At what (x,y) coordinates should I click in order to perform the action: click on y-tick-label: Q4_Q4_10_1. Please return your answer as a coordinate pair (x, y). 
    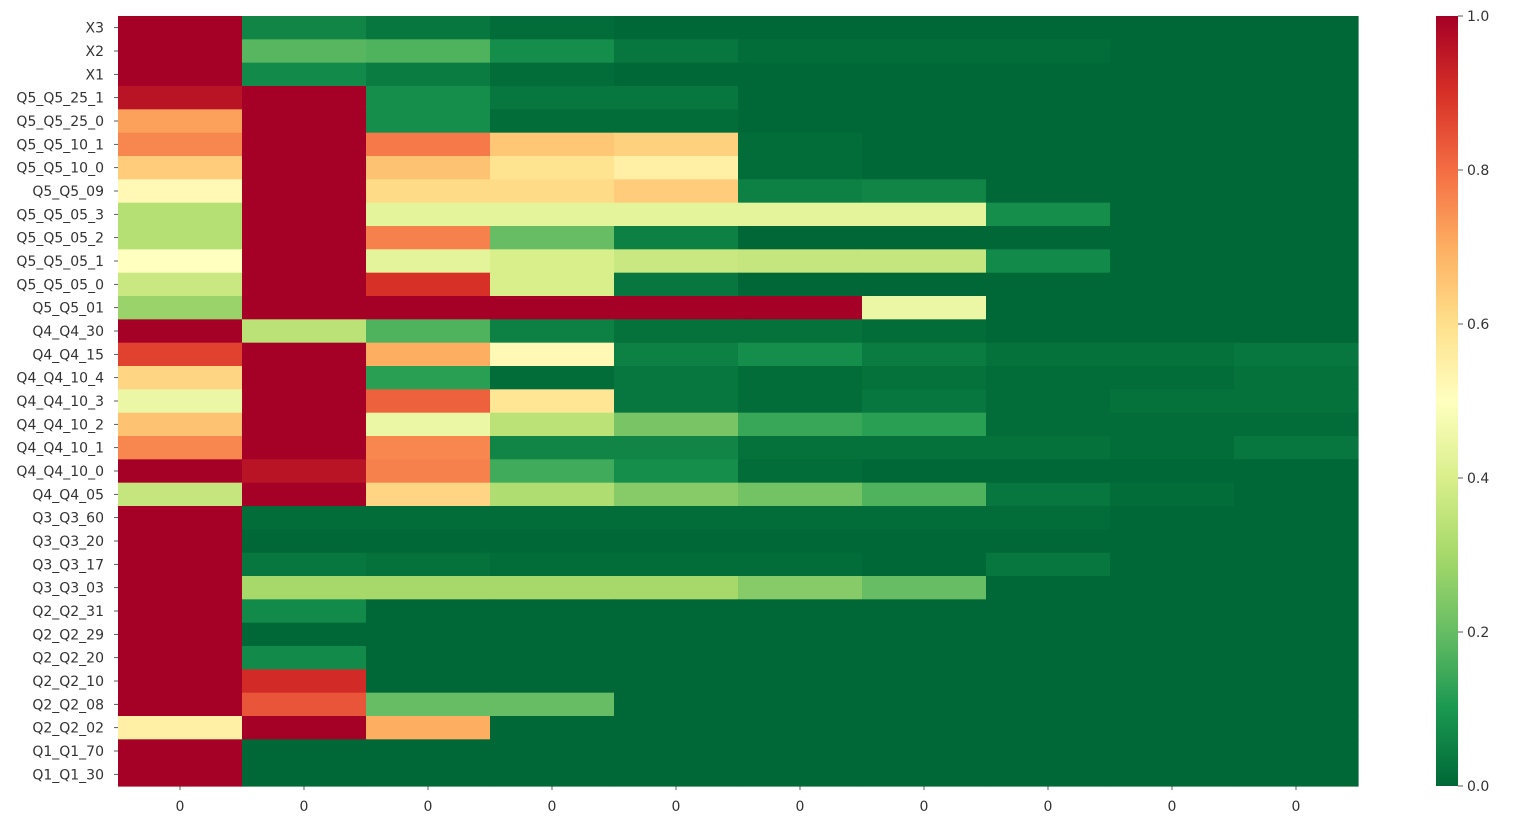
    Looking at the image, I should click on (60, 449).